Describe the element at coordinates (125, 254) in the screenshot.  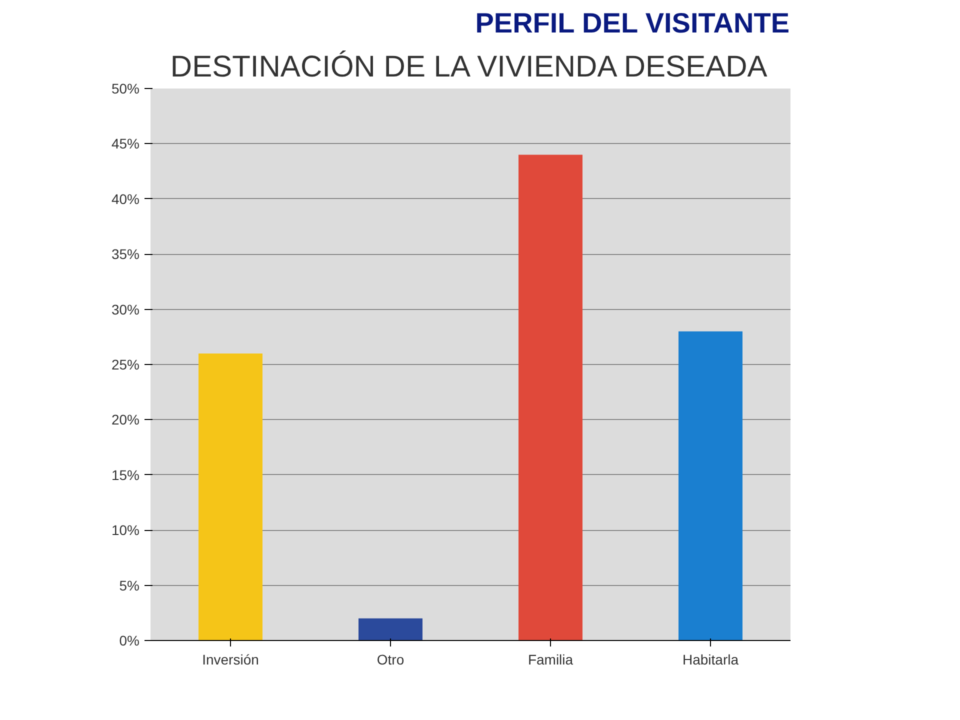
I see `y-tick-label: 35%` at that location.